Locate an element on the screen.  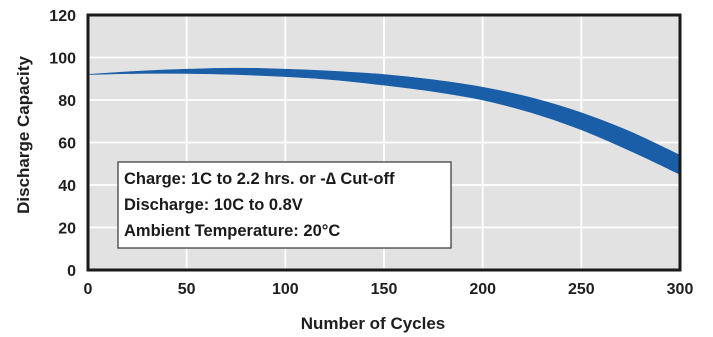
annotation-line-discharge: Discharge: 10C to 0.8V is located at coordinates (213, 205).